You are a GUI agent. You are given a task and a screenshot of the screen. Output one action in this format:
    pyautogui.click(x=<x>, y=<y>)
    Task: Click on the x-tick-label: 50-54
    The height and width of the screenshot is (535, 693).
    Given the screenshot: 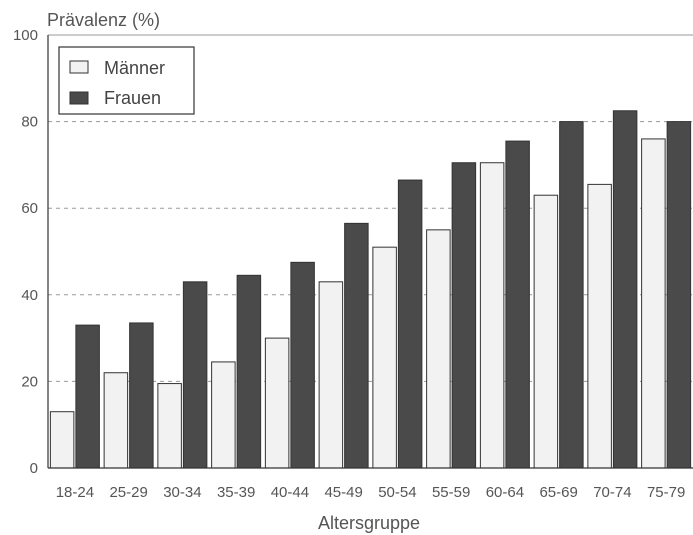 What is the action you would take?
    pyautogui.click(x=397, y=492)
    